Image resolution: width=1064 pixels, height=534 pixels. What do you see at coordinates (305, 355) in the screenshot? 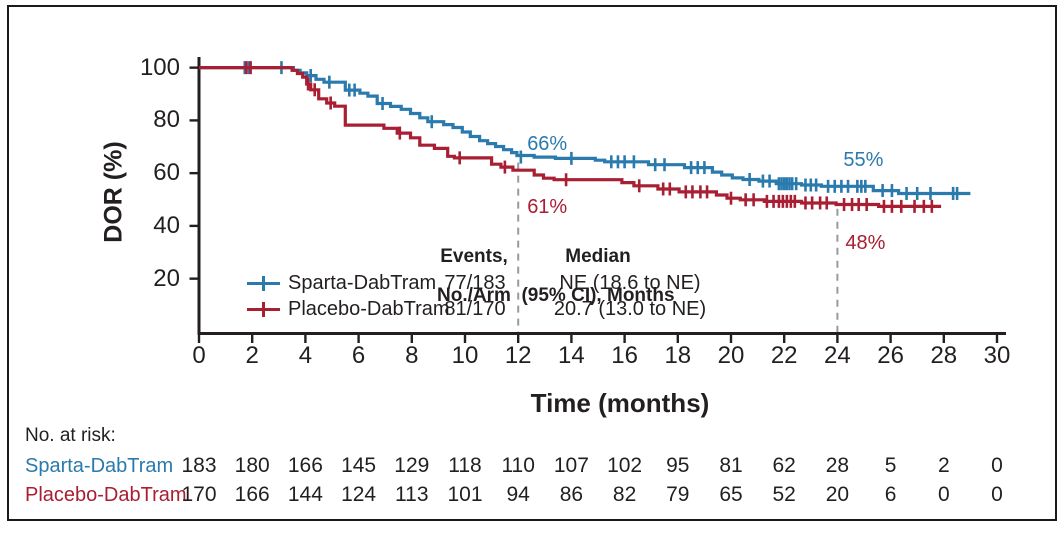
I see `x-tick-label: 4` at bounding box center [305, 355].